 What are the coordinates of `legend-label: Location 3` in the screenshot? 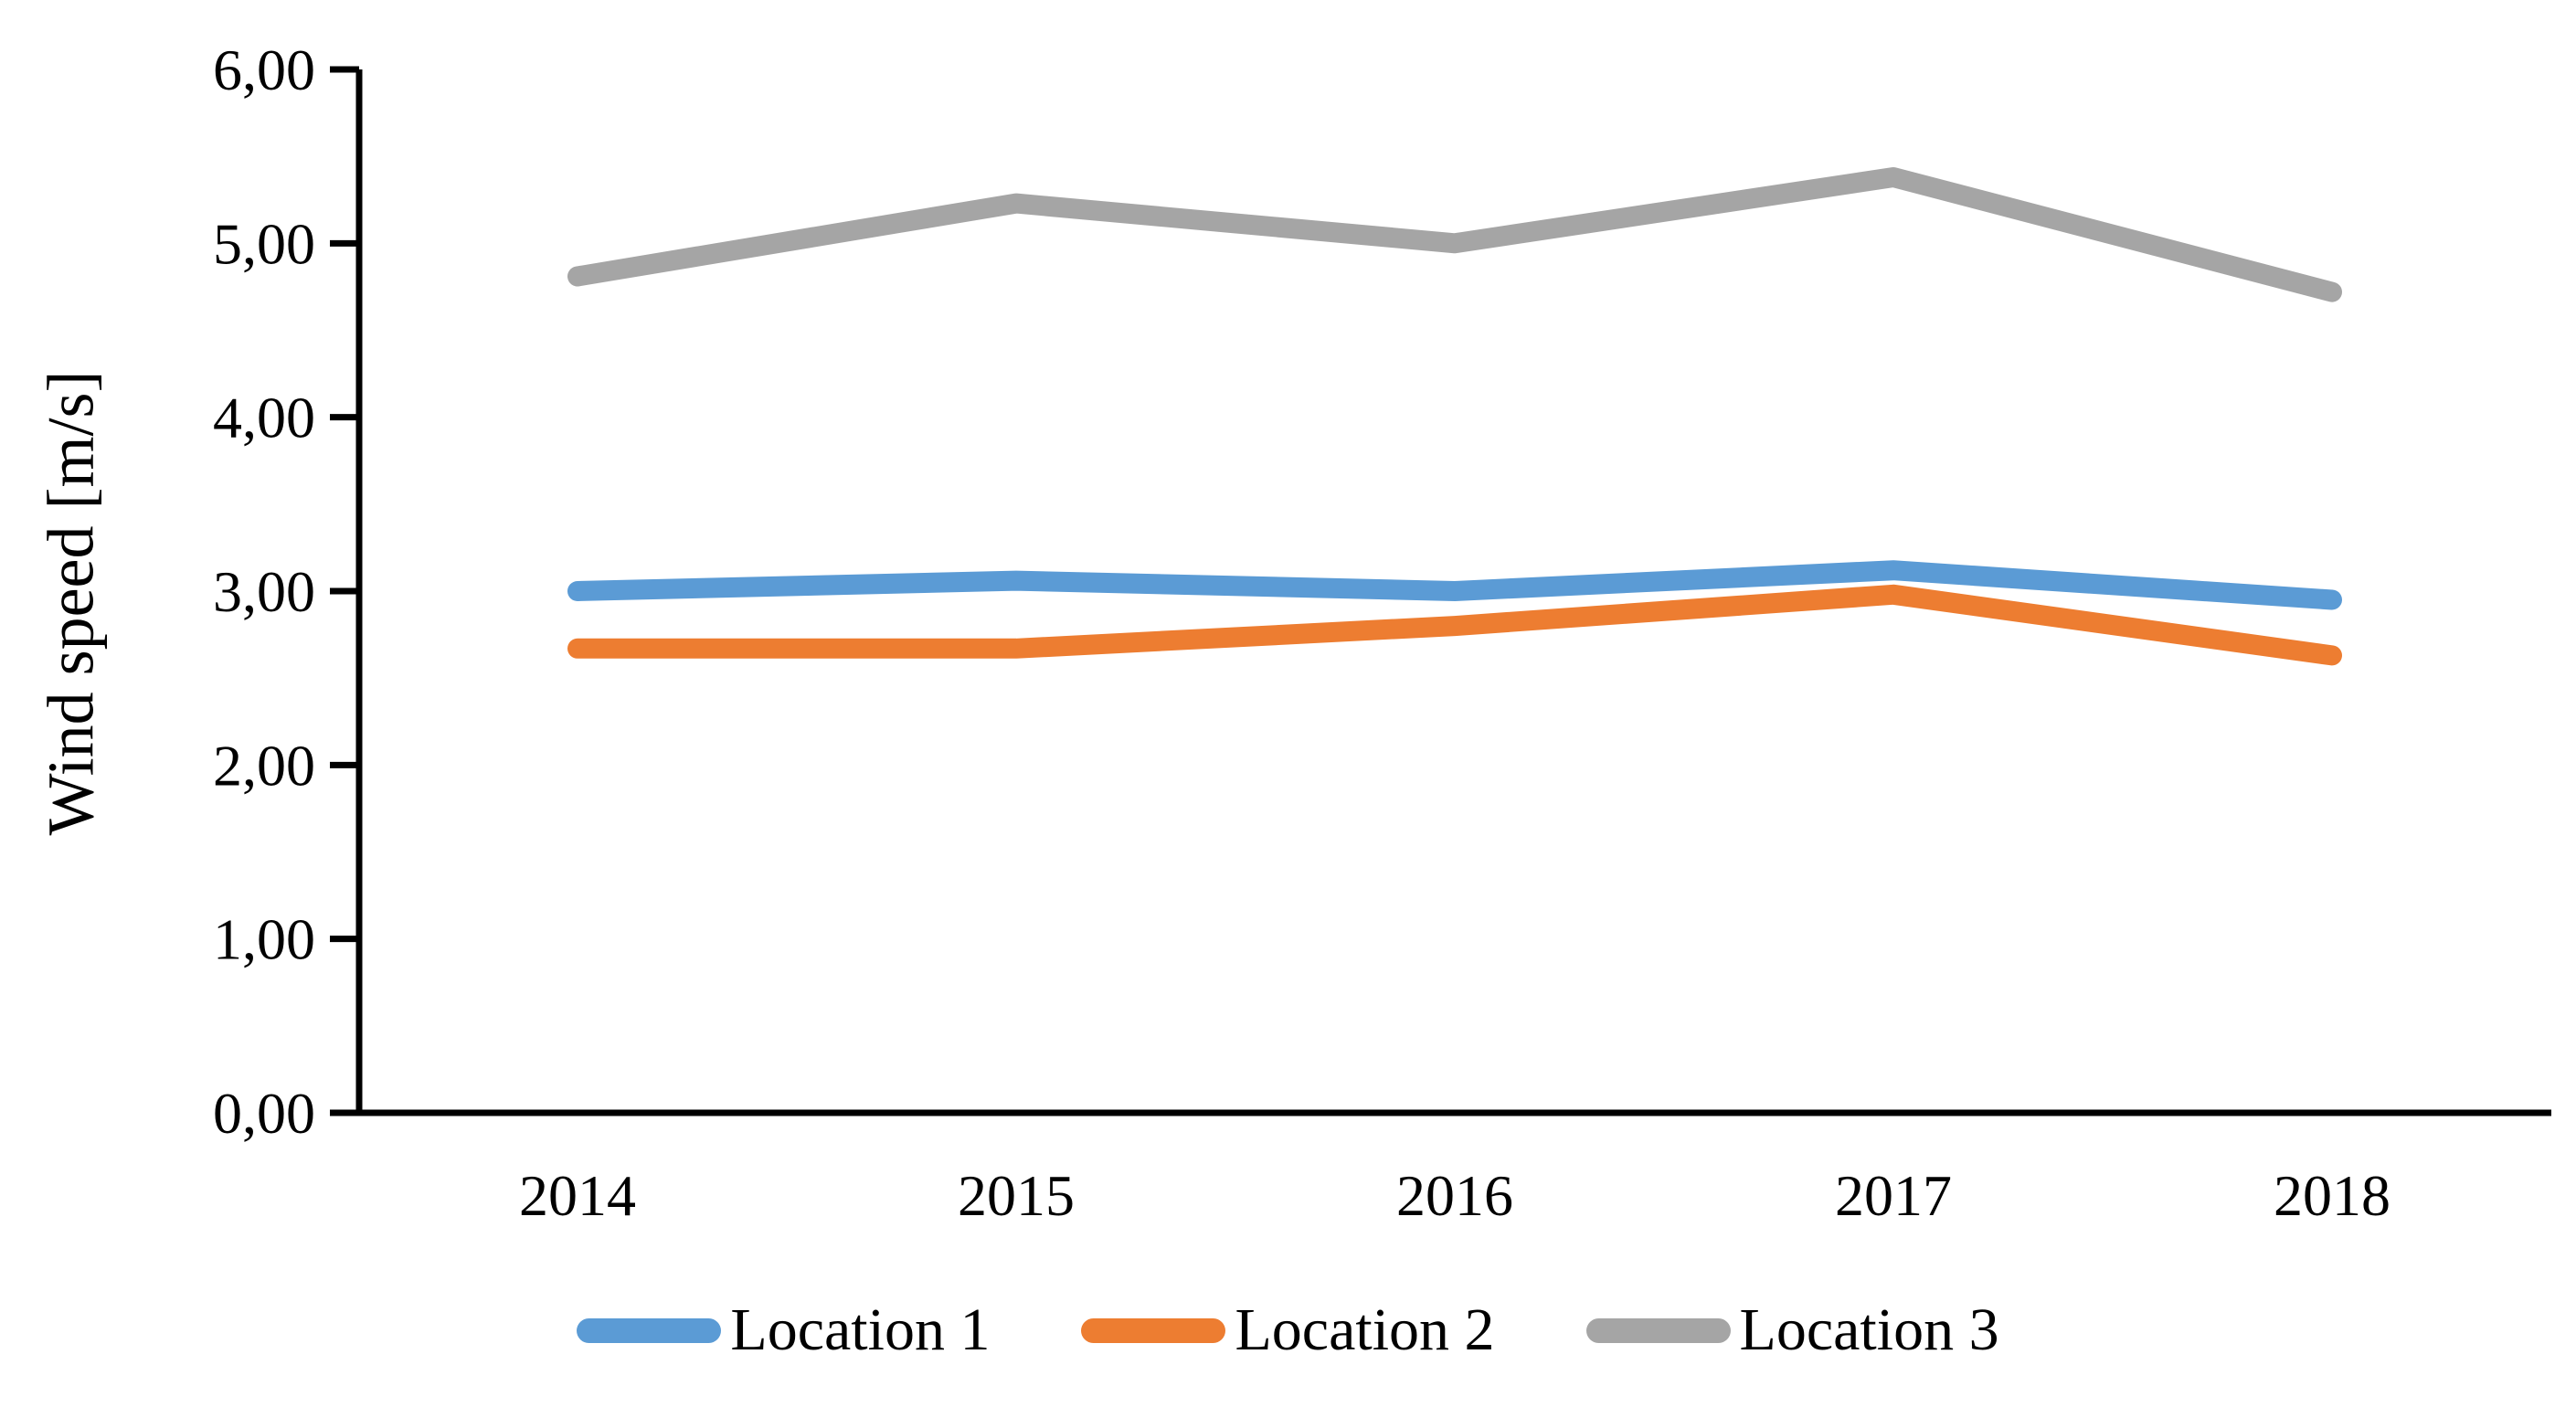 It's located at (1869, 1329).